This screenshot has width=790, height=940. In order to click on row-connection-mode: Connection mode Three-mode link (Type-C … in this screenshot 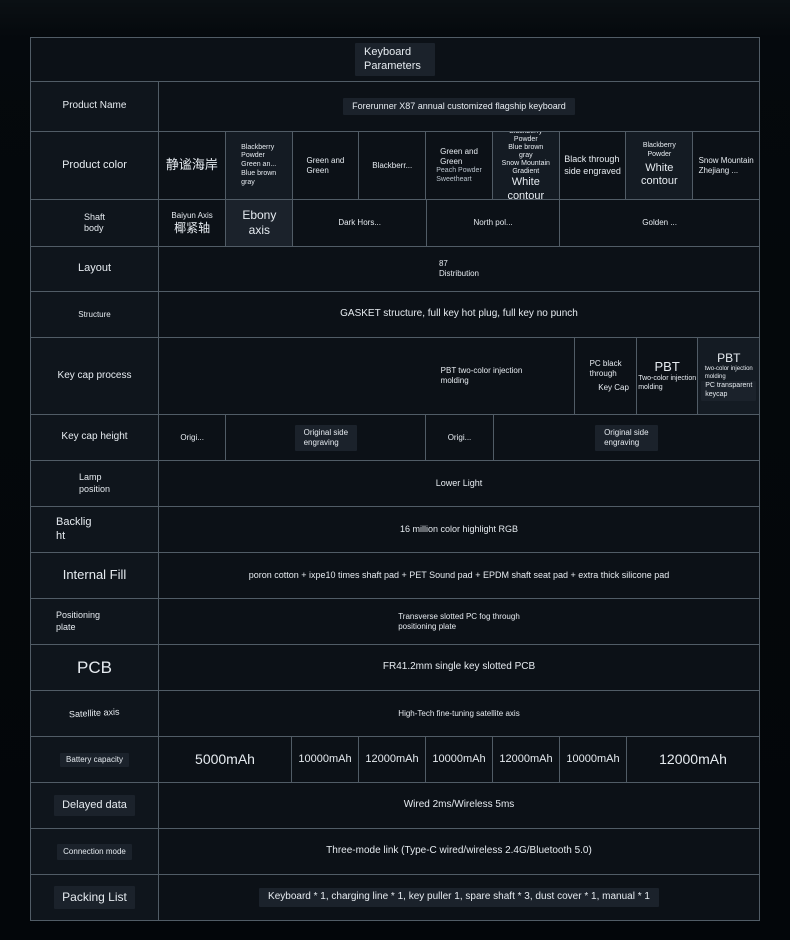, I will do `click(395, 851)`.